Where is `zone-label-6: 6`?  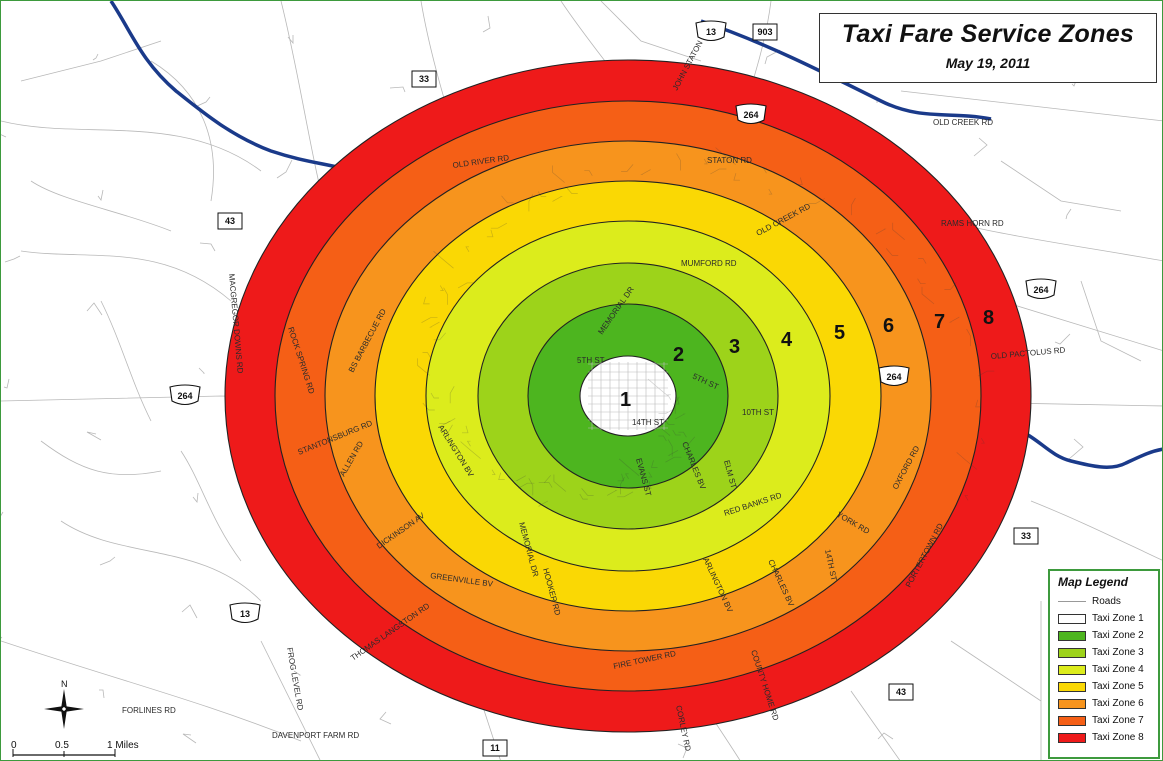 zone-label-6: 6 is located at coordinates (888, 326).